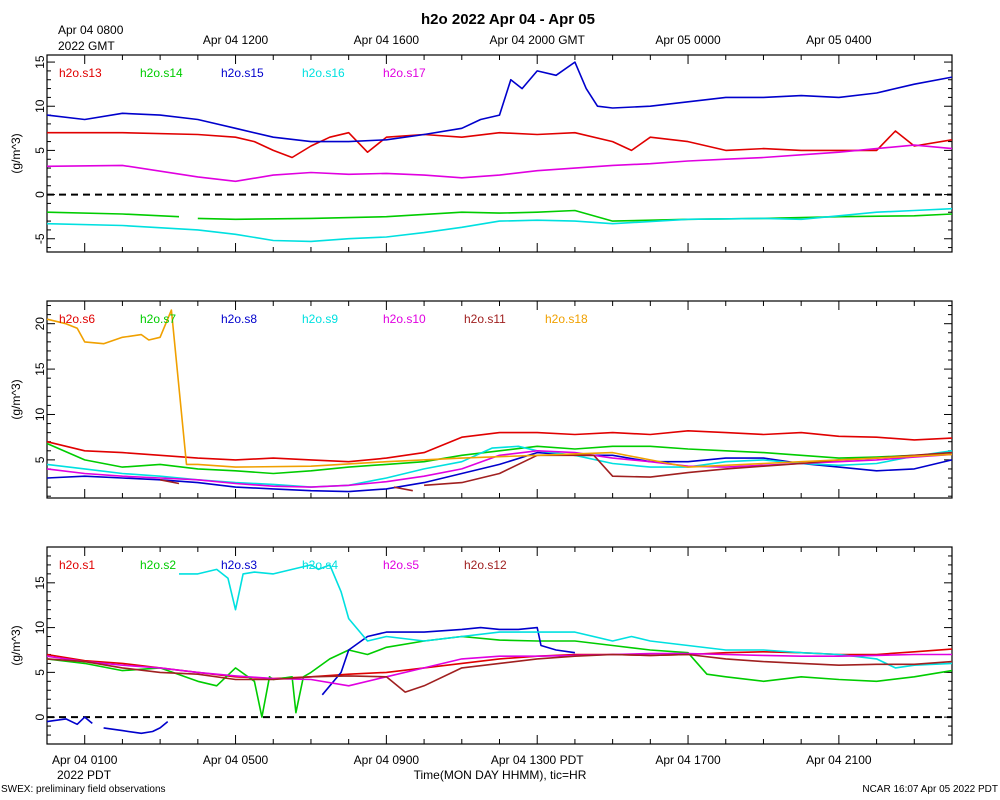 Image resolution: width=1000 pixels, height=800 pixels. What do you see at coordinates (499, 225) in the screenshot?
I see `series-line-h2o-s16` at bounding box center [499, 225].